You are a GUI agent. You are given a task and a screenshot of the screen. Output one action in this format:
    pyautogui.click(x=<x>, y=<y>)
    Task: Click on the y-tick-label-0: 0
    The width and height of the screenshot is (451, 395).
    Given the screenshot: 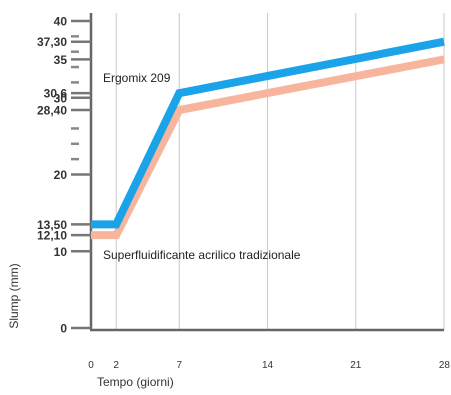 What is the action you would take?
    pyautogui.click(x=63, y=329)
    